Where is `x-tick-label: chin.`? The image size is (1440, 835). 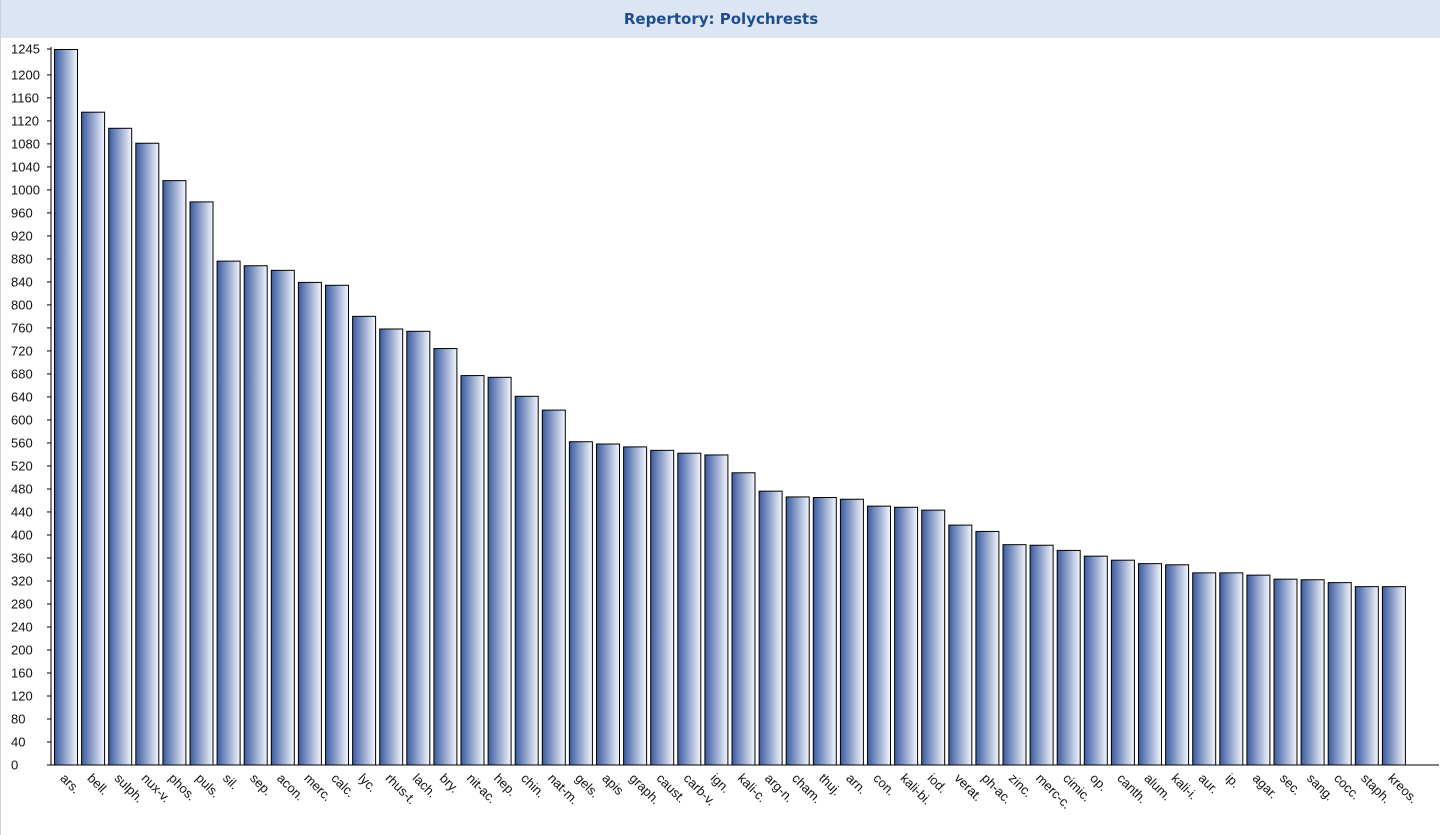 x-tick-label: chin. is located at coordinates (533, 786).